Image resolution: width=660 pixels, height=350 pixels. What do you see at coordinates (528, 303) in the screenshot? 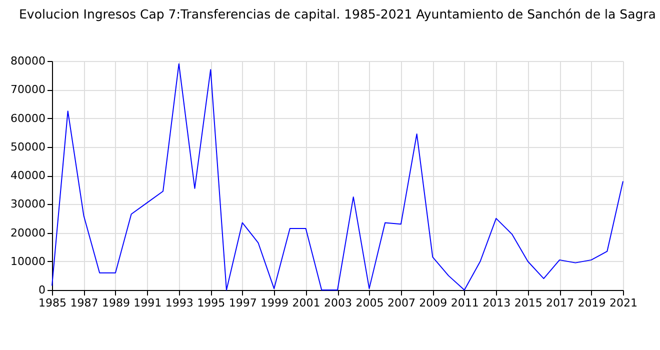
I see `x-tick-label: 2015` at bounding box center [528, 303].